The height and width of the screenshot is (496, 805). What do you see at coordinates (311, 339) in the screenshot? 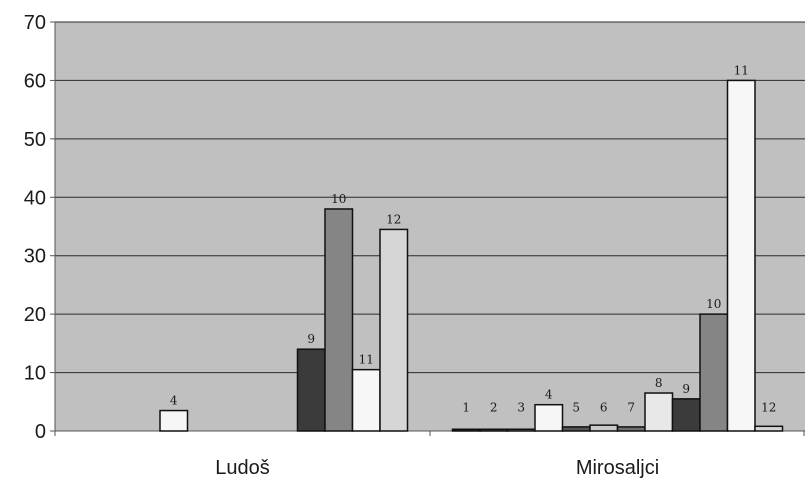
I see `data-label-0-series-9: 9` at bounding box center [311, 339].